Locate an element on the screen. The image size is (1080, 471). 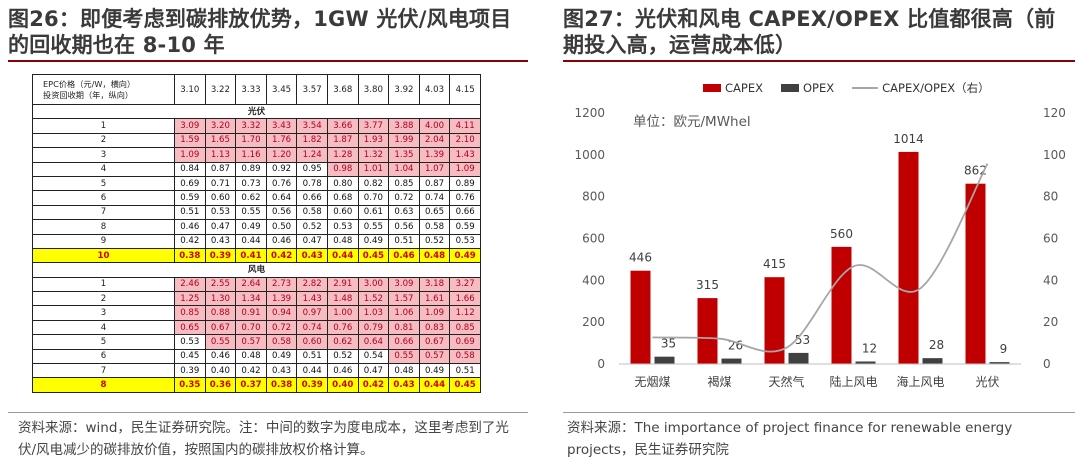
cost-cell: 0.63 is located at coordinates (404, 212).